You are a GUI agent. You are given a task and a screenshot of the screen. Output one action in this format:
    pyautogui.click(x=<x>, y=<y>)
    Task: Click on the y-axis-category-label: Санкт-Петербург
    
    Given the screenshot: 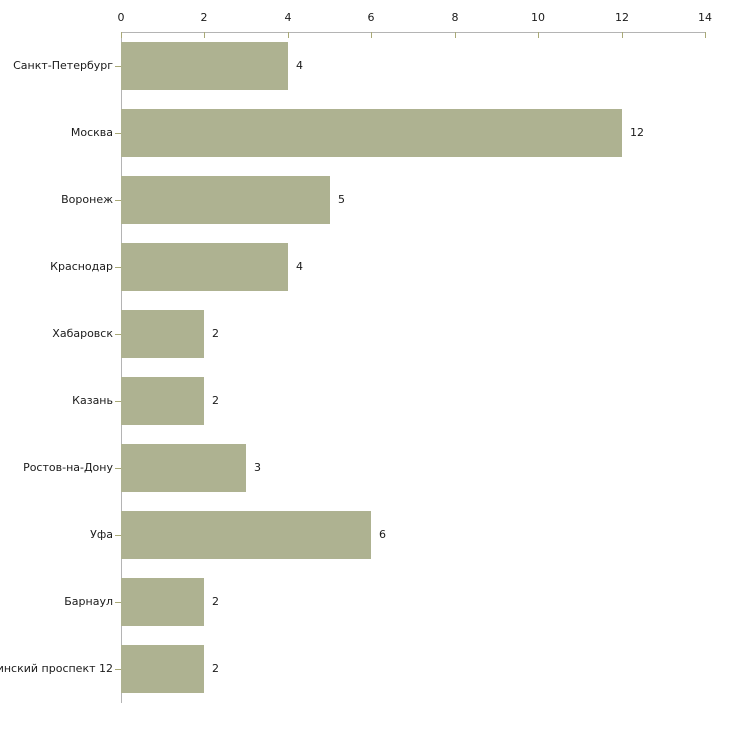 What is the action you would take?
    pyautogui.click(x=63, y=65)
    